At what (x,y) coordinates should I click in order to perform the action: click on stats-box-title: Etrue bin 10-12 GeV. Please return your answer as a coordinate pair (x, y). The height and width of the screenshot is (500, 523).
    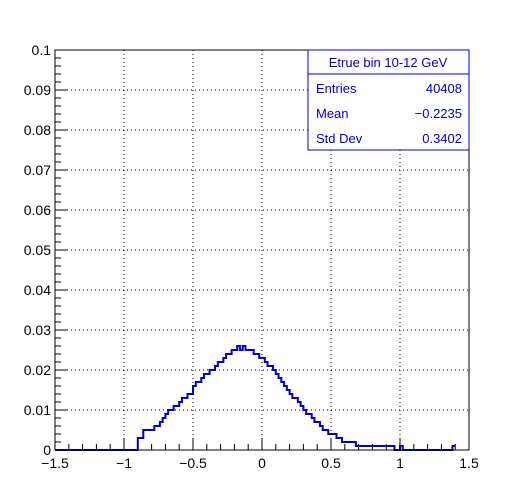
    Looking at the image, I should click on (388, 62).